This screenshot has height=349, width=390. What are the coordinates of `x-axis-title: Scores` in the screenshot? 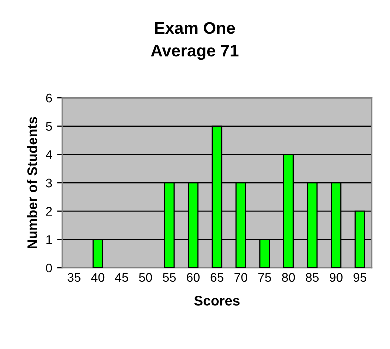 It's located at (217, 301).